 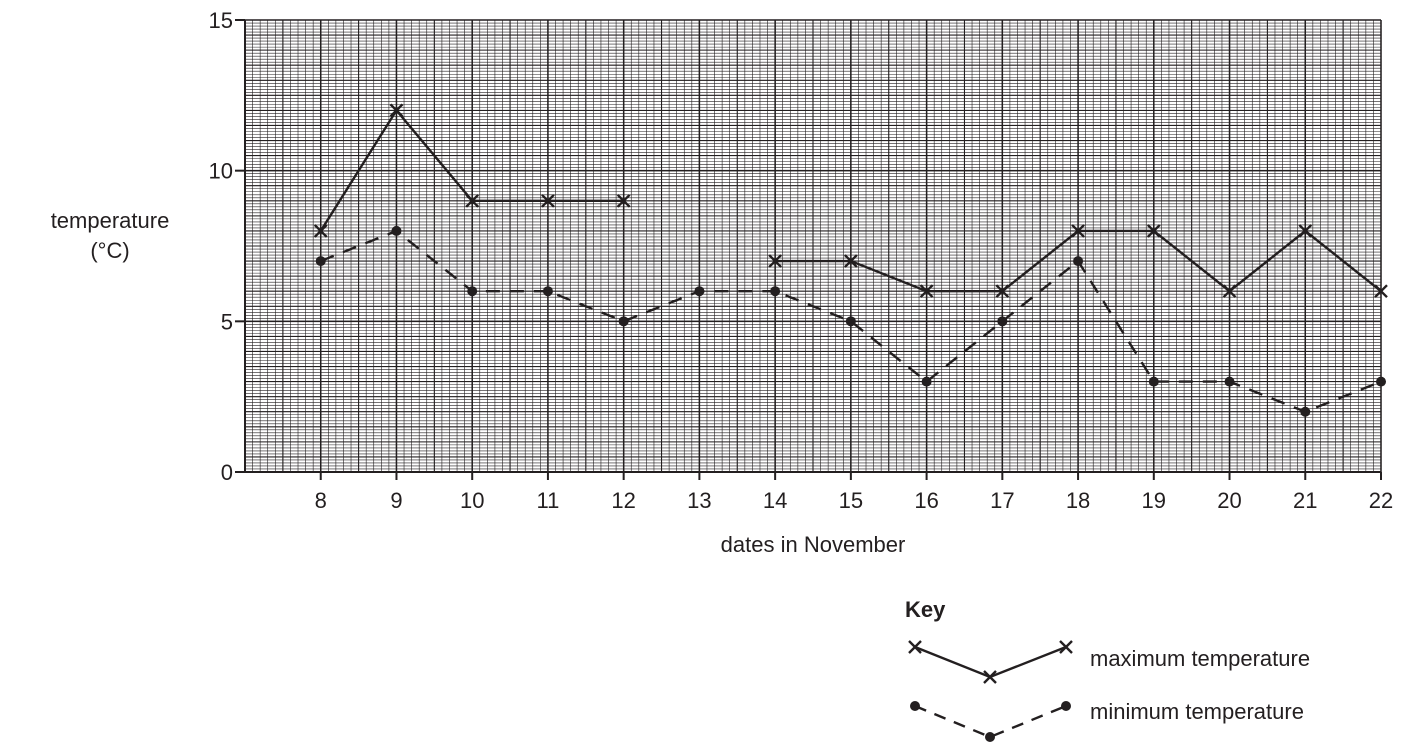 I want to click on legend-line-solid, so click(x=990, y=662).